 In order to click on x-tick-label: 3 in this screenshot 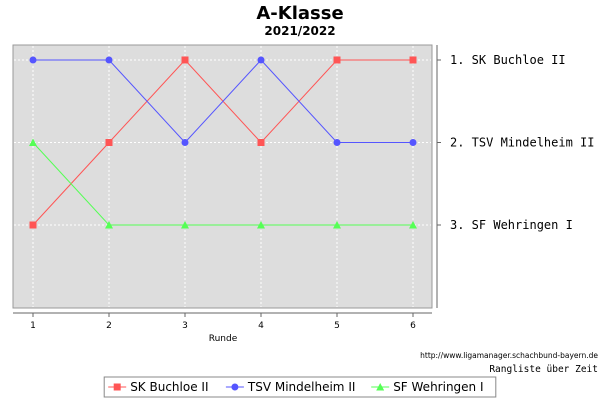, I will do `click(185, 326)`.